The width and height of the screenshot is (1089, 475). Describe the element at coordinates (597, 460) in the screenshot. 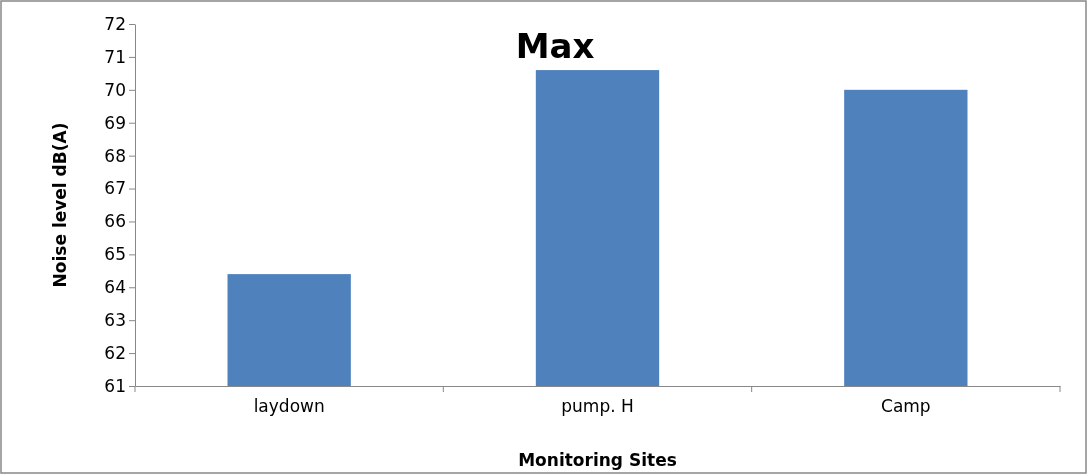

I see `x-axis-title: Monitoring Sites` at that location.